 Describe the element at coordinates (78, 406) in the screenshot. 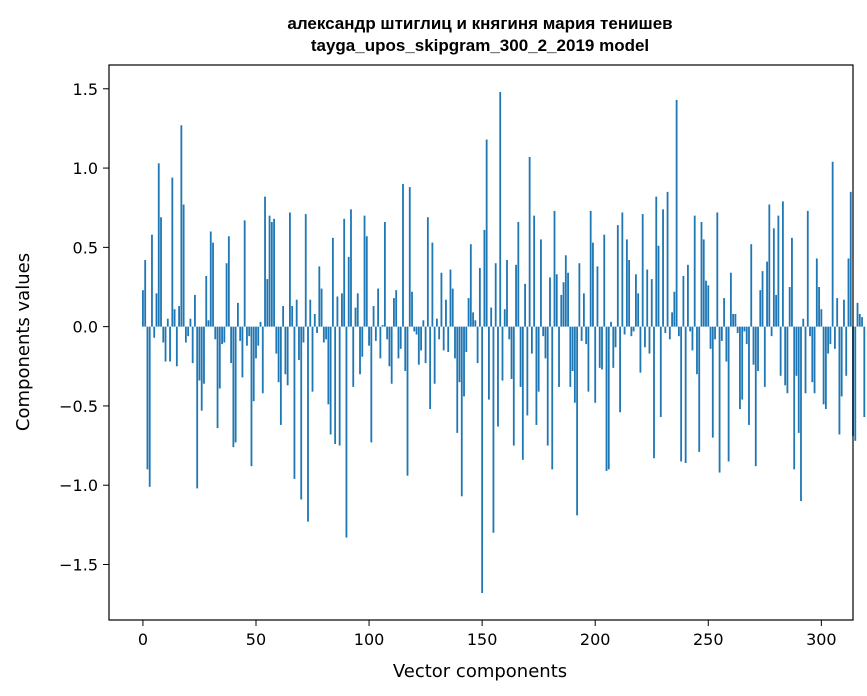

I see `y-tick-label: −0.5` at that location.